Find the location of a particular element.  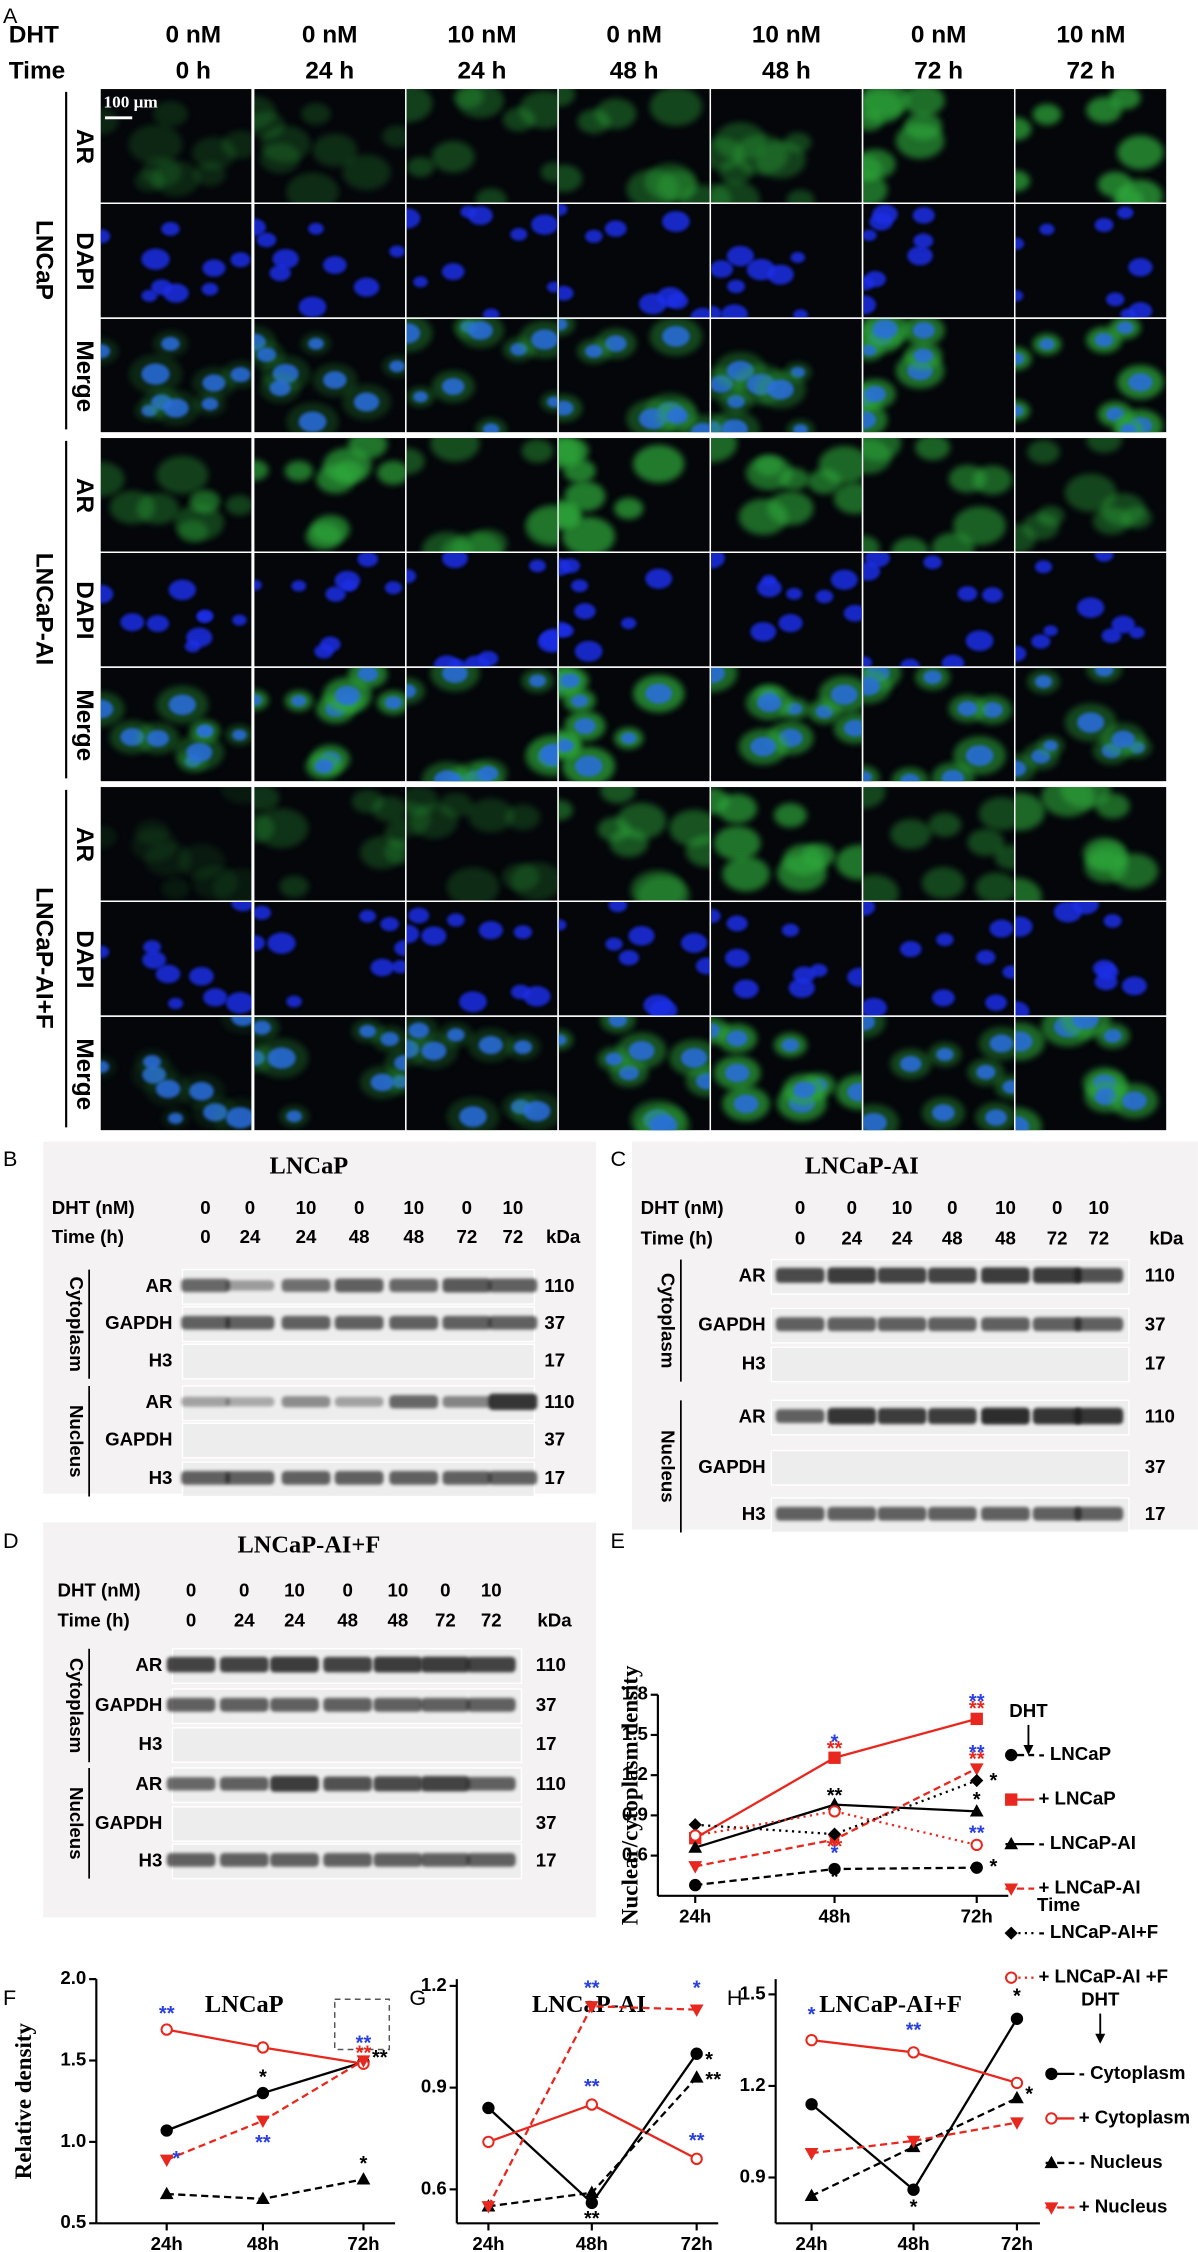

channel-label: AR is located at coordinates (84, 496).